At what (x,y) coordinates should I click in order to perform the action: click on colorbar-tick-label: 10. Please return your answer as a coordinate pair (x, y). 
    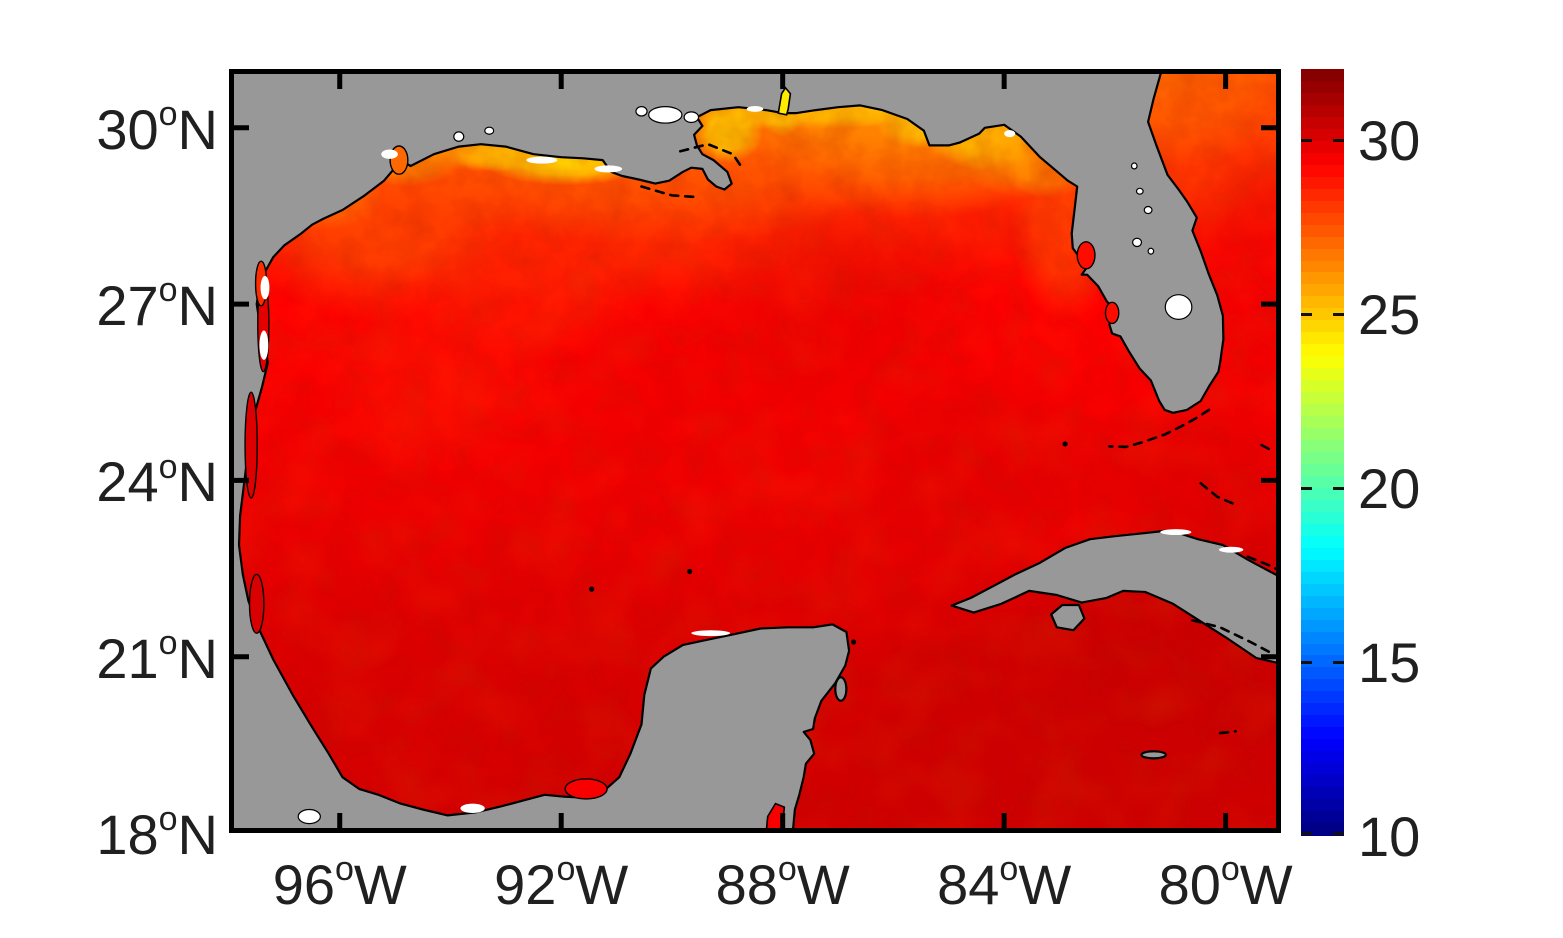
    Looking at the image, I should click on (1389, 836).